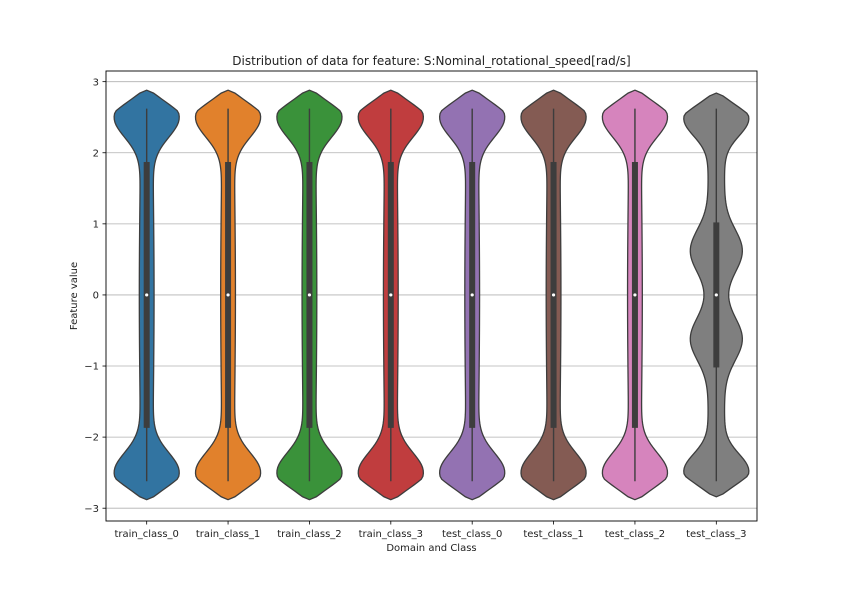 Image resolution: width=842 pixels, height=599 pixels. Describe the element at coordinates (146, 534) in the screenshot. I see `x-tick-label: train_class_0` at that location.